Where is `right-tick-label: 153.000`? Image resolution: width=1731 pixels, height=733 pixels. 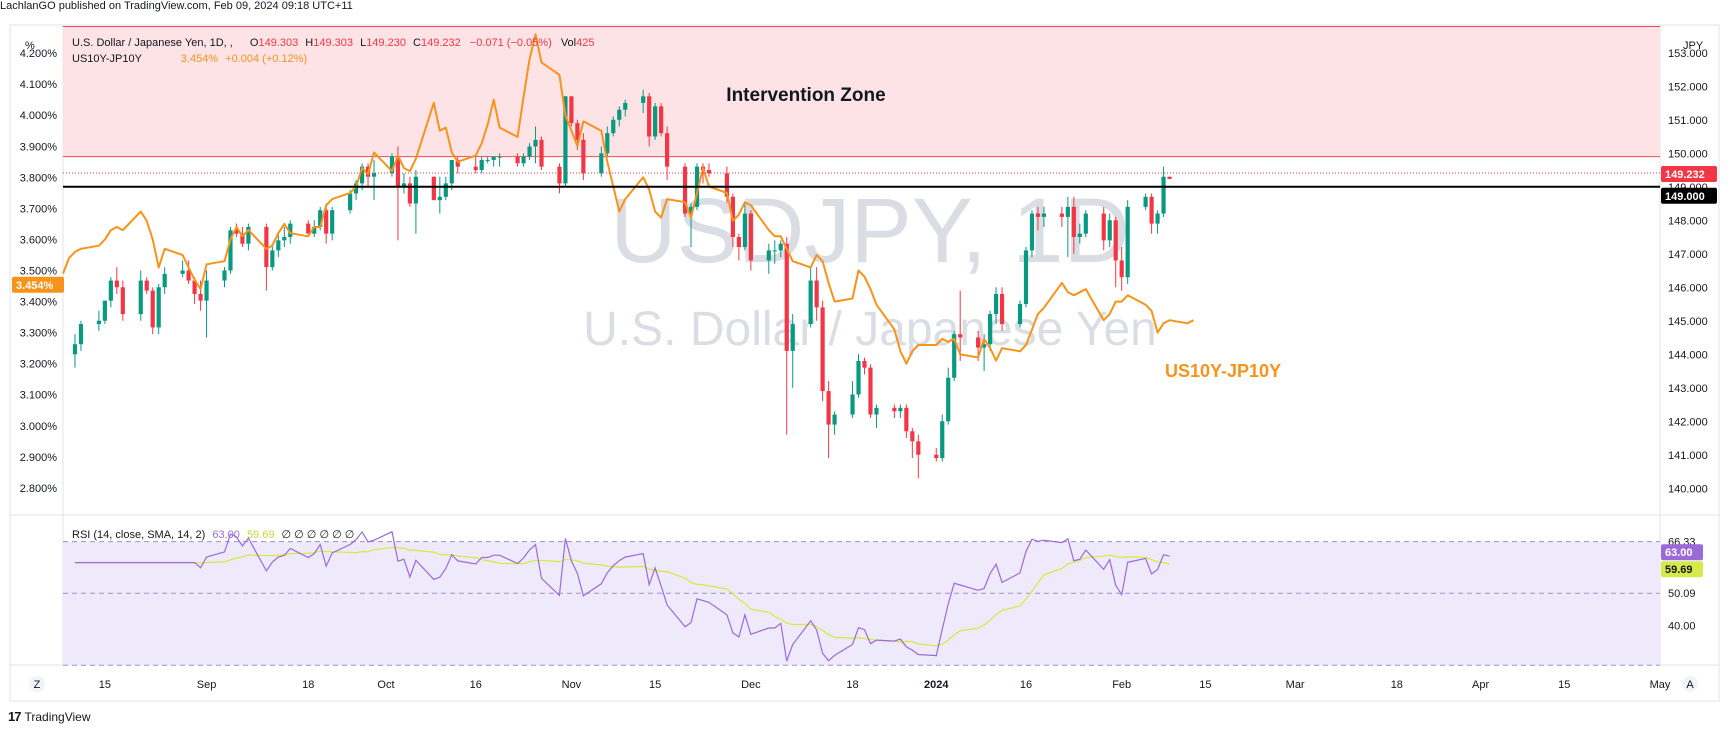
right-tick-label: 153.000 is located at coordinates (1688, 54).